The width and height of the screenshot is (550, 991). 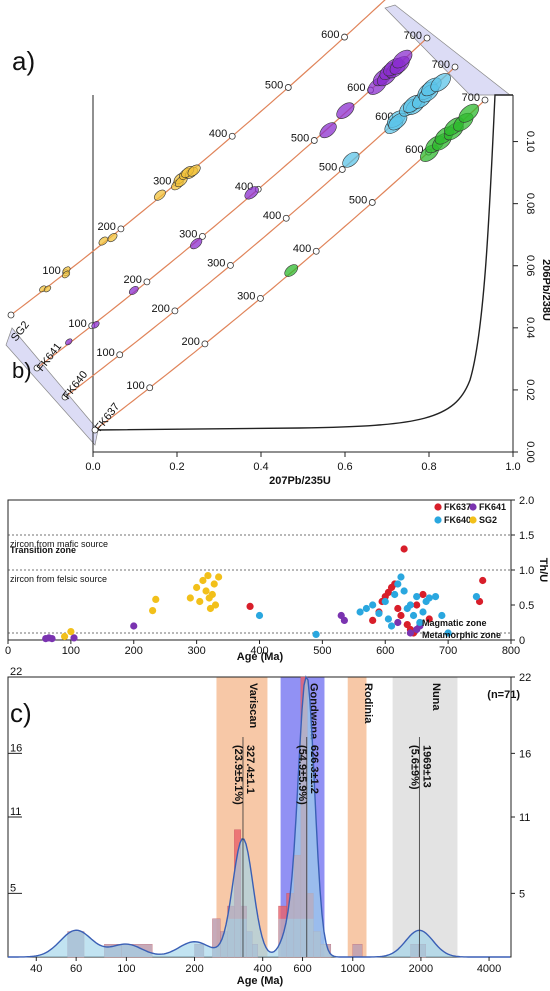 What do you see at coordinates (385, 651) in the screenshot?
I see `b-x-tick-label-6: 600` at bounding box center [385, 651].